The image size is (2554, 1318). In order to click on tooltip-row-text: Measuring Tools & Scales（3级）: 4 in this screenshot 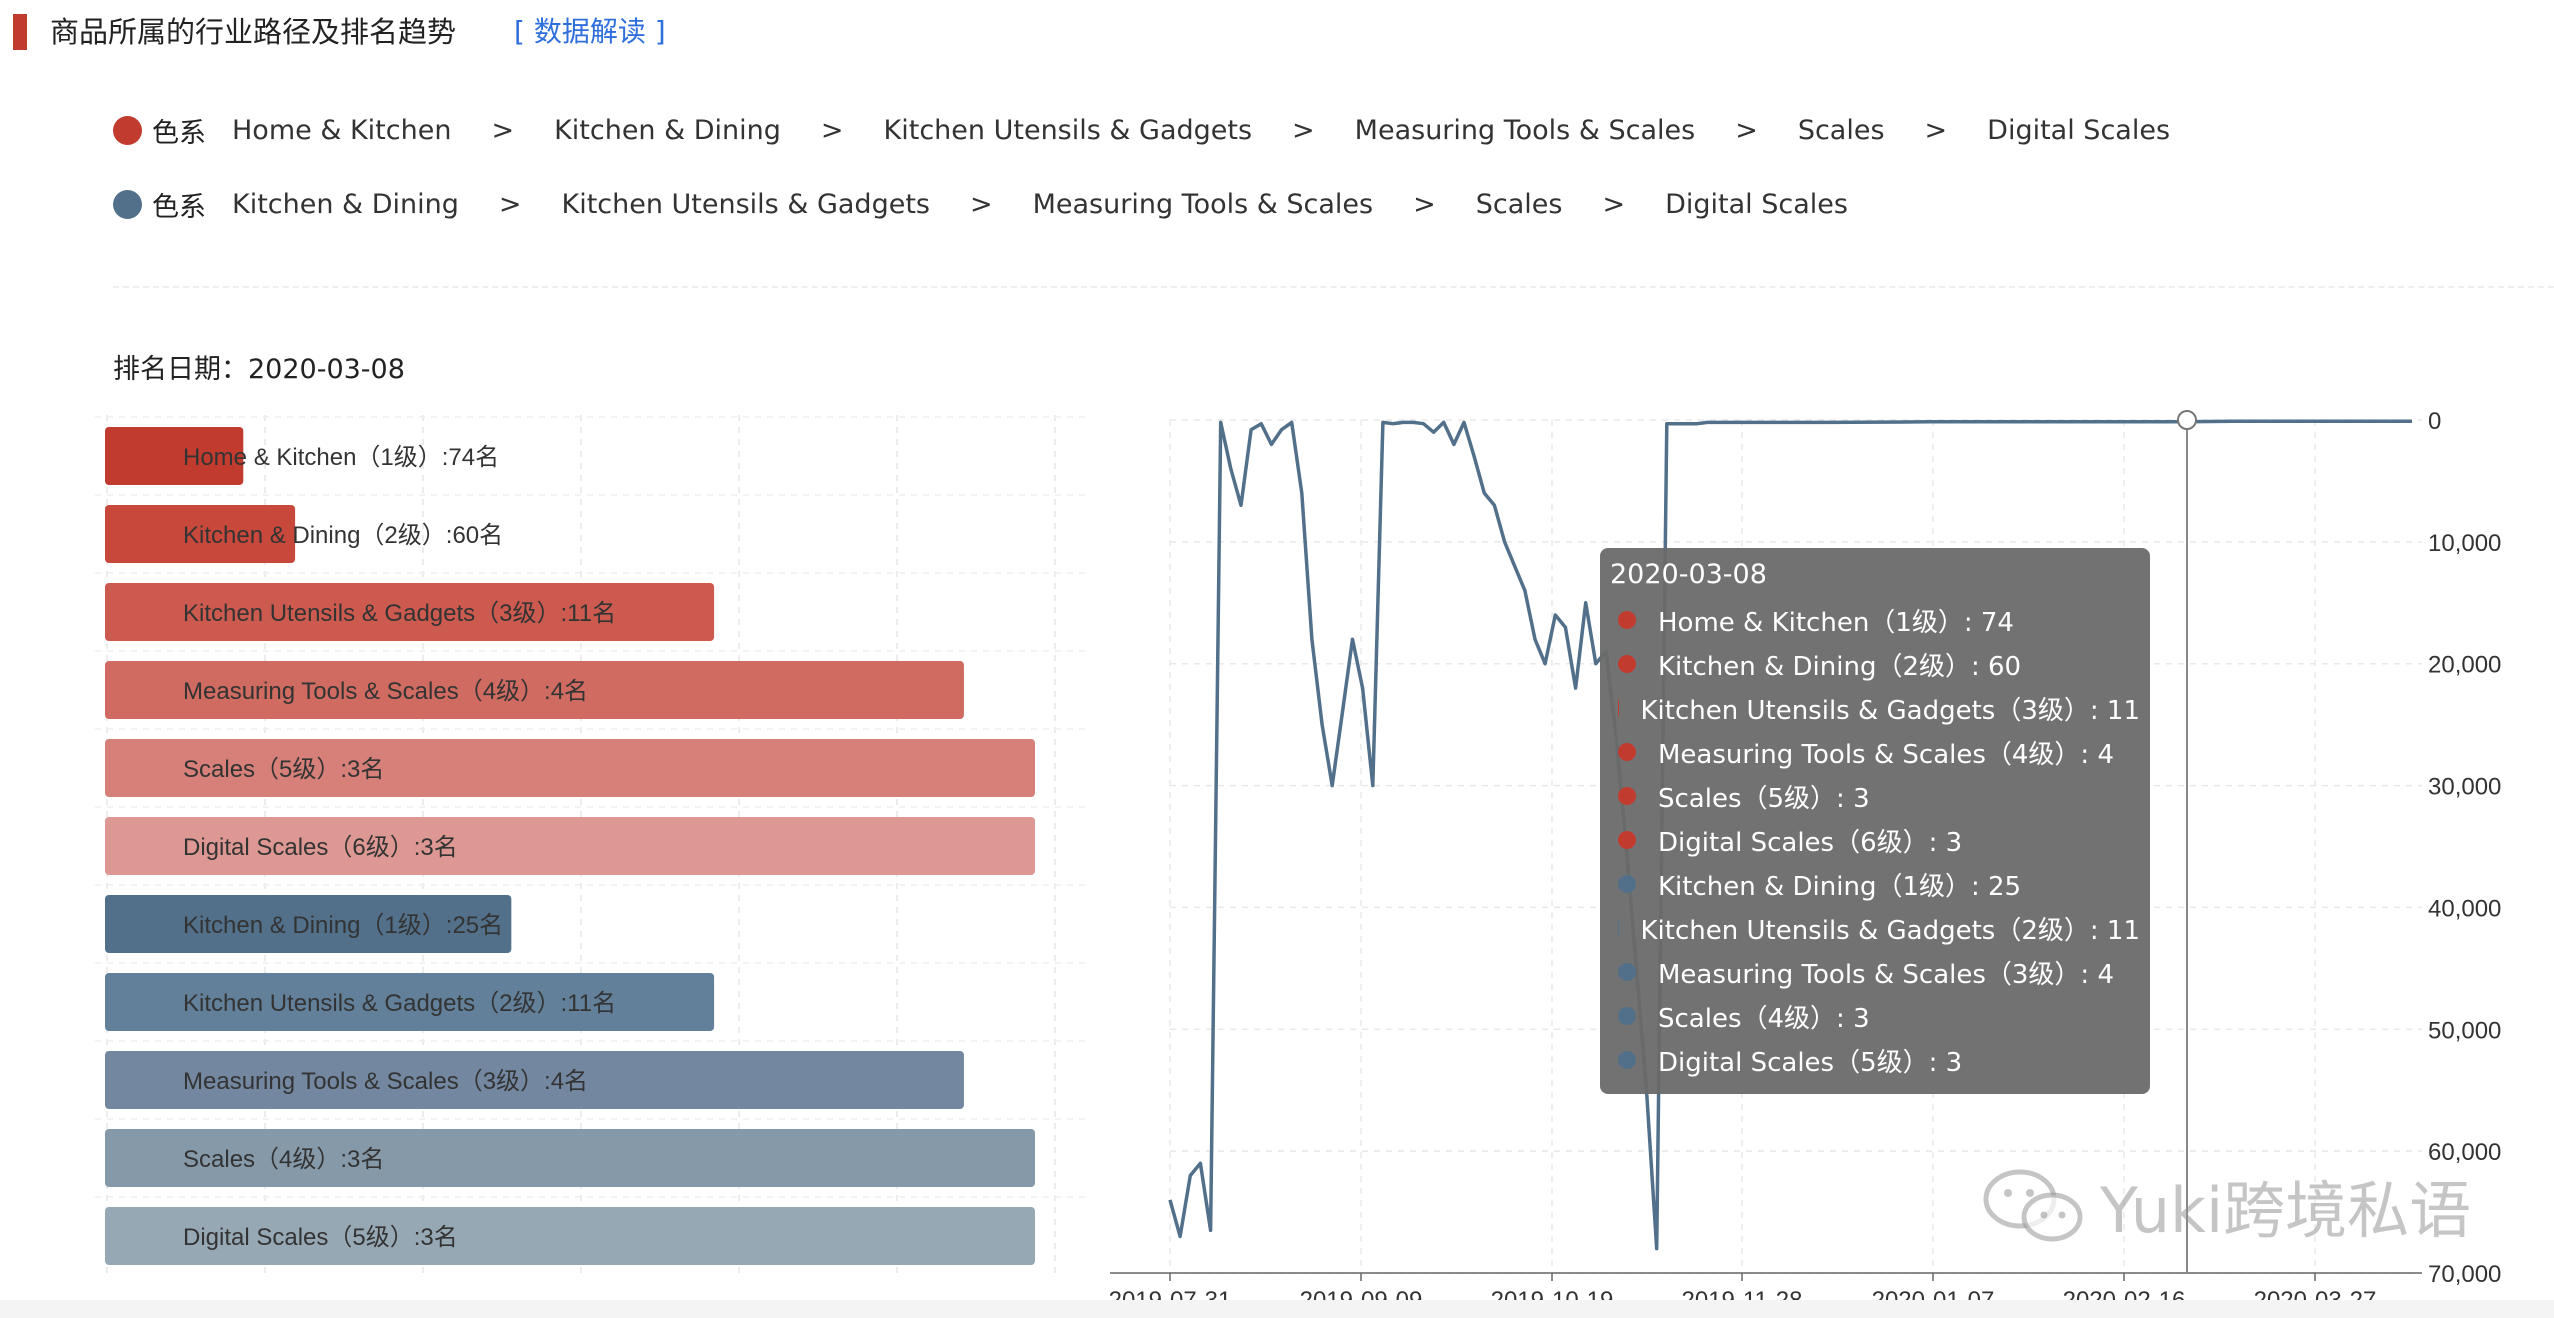, I will do `click(1886, 974)`.